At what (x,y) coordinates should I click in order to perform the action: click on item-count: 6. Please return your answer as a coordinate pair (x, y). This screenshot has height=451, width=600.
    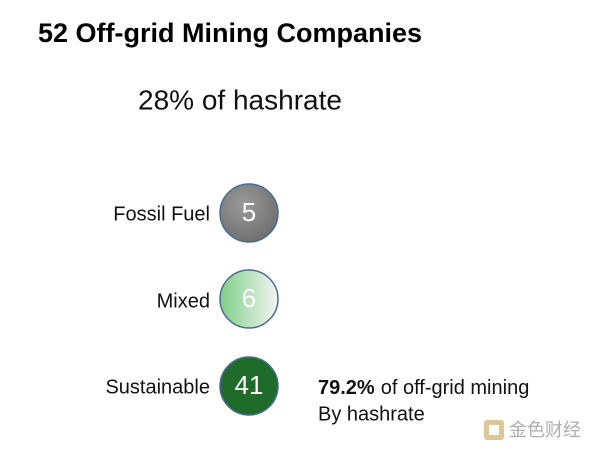
    Looking at the image, I should click on (249, 298).